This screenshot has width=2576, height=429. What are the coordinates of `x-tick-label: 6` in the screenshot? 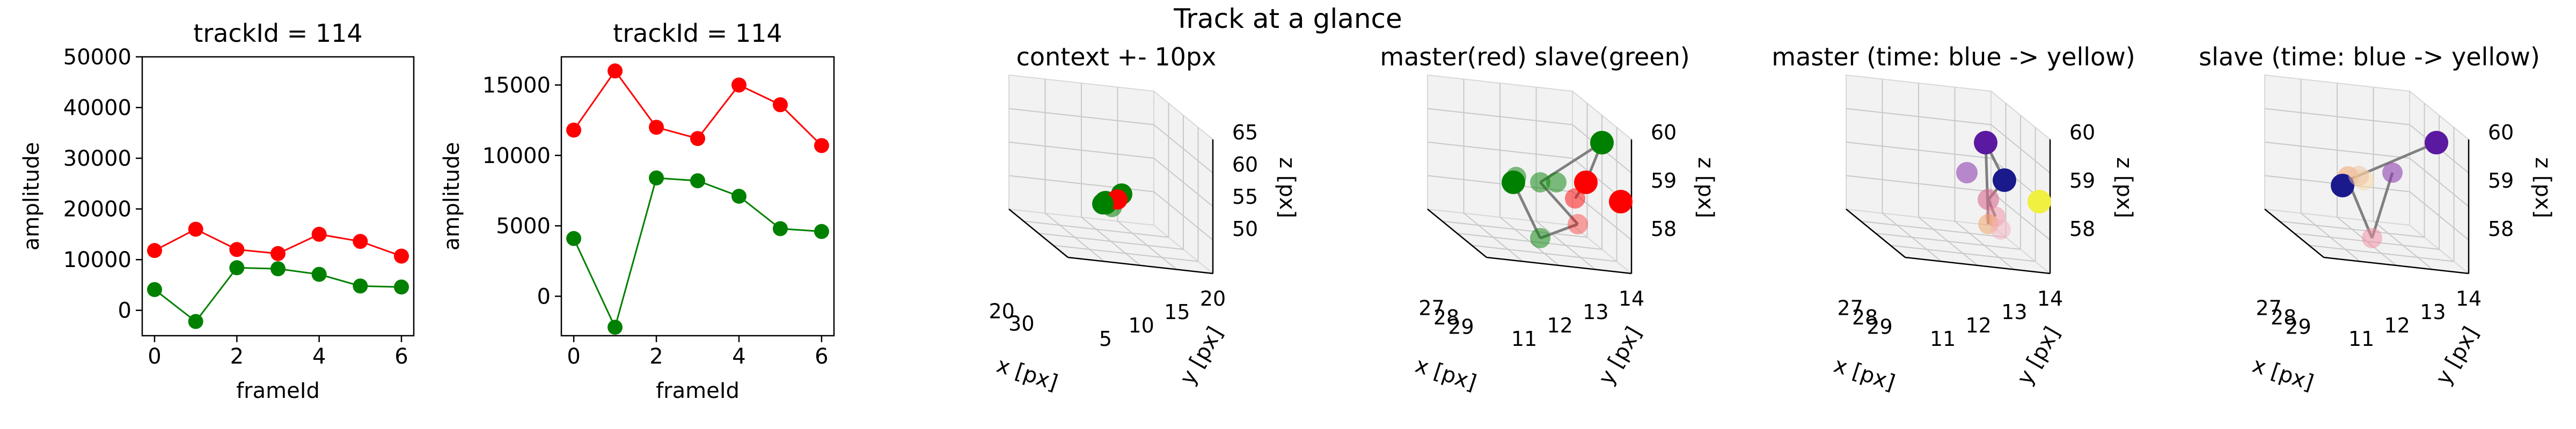 It's located at (821, 356).